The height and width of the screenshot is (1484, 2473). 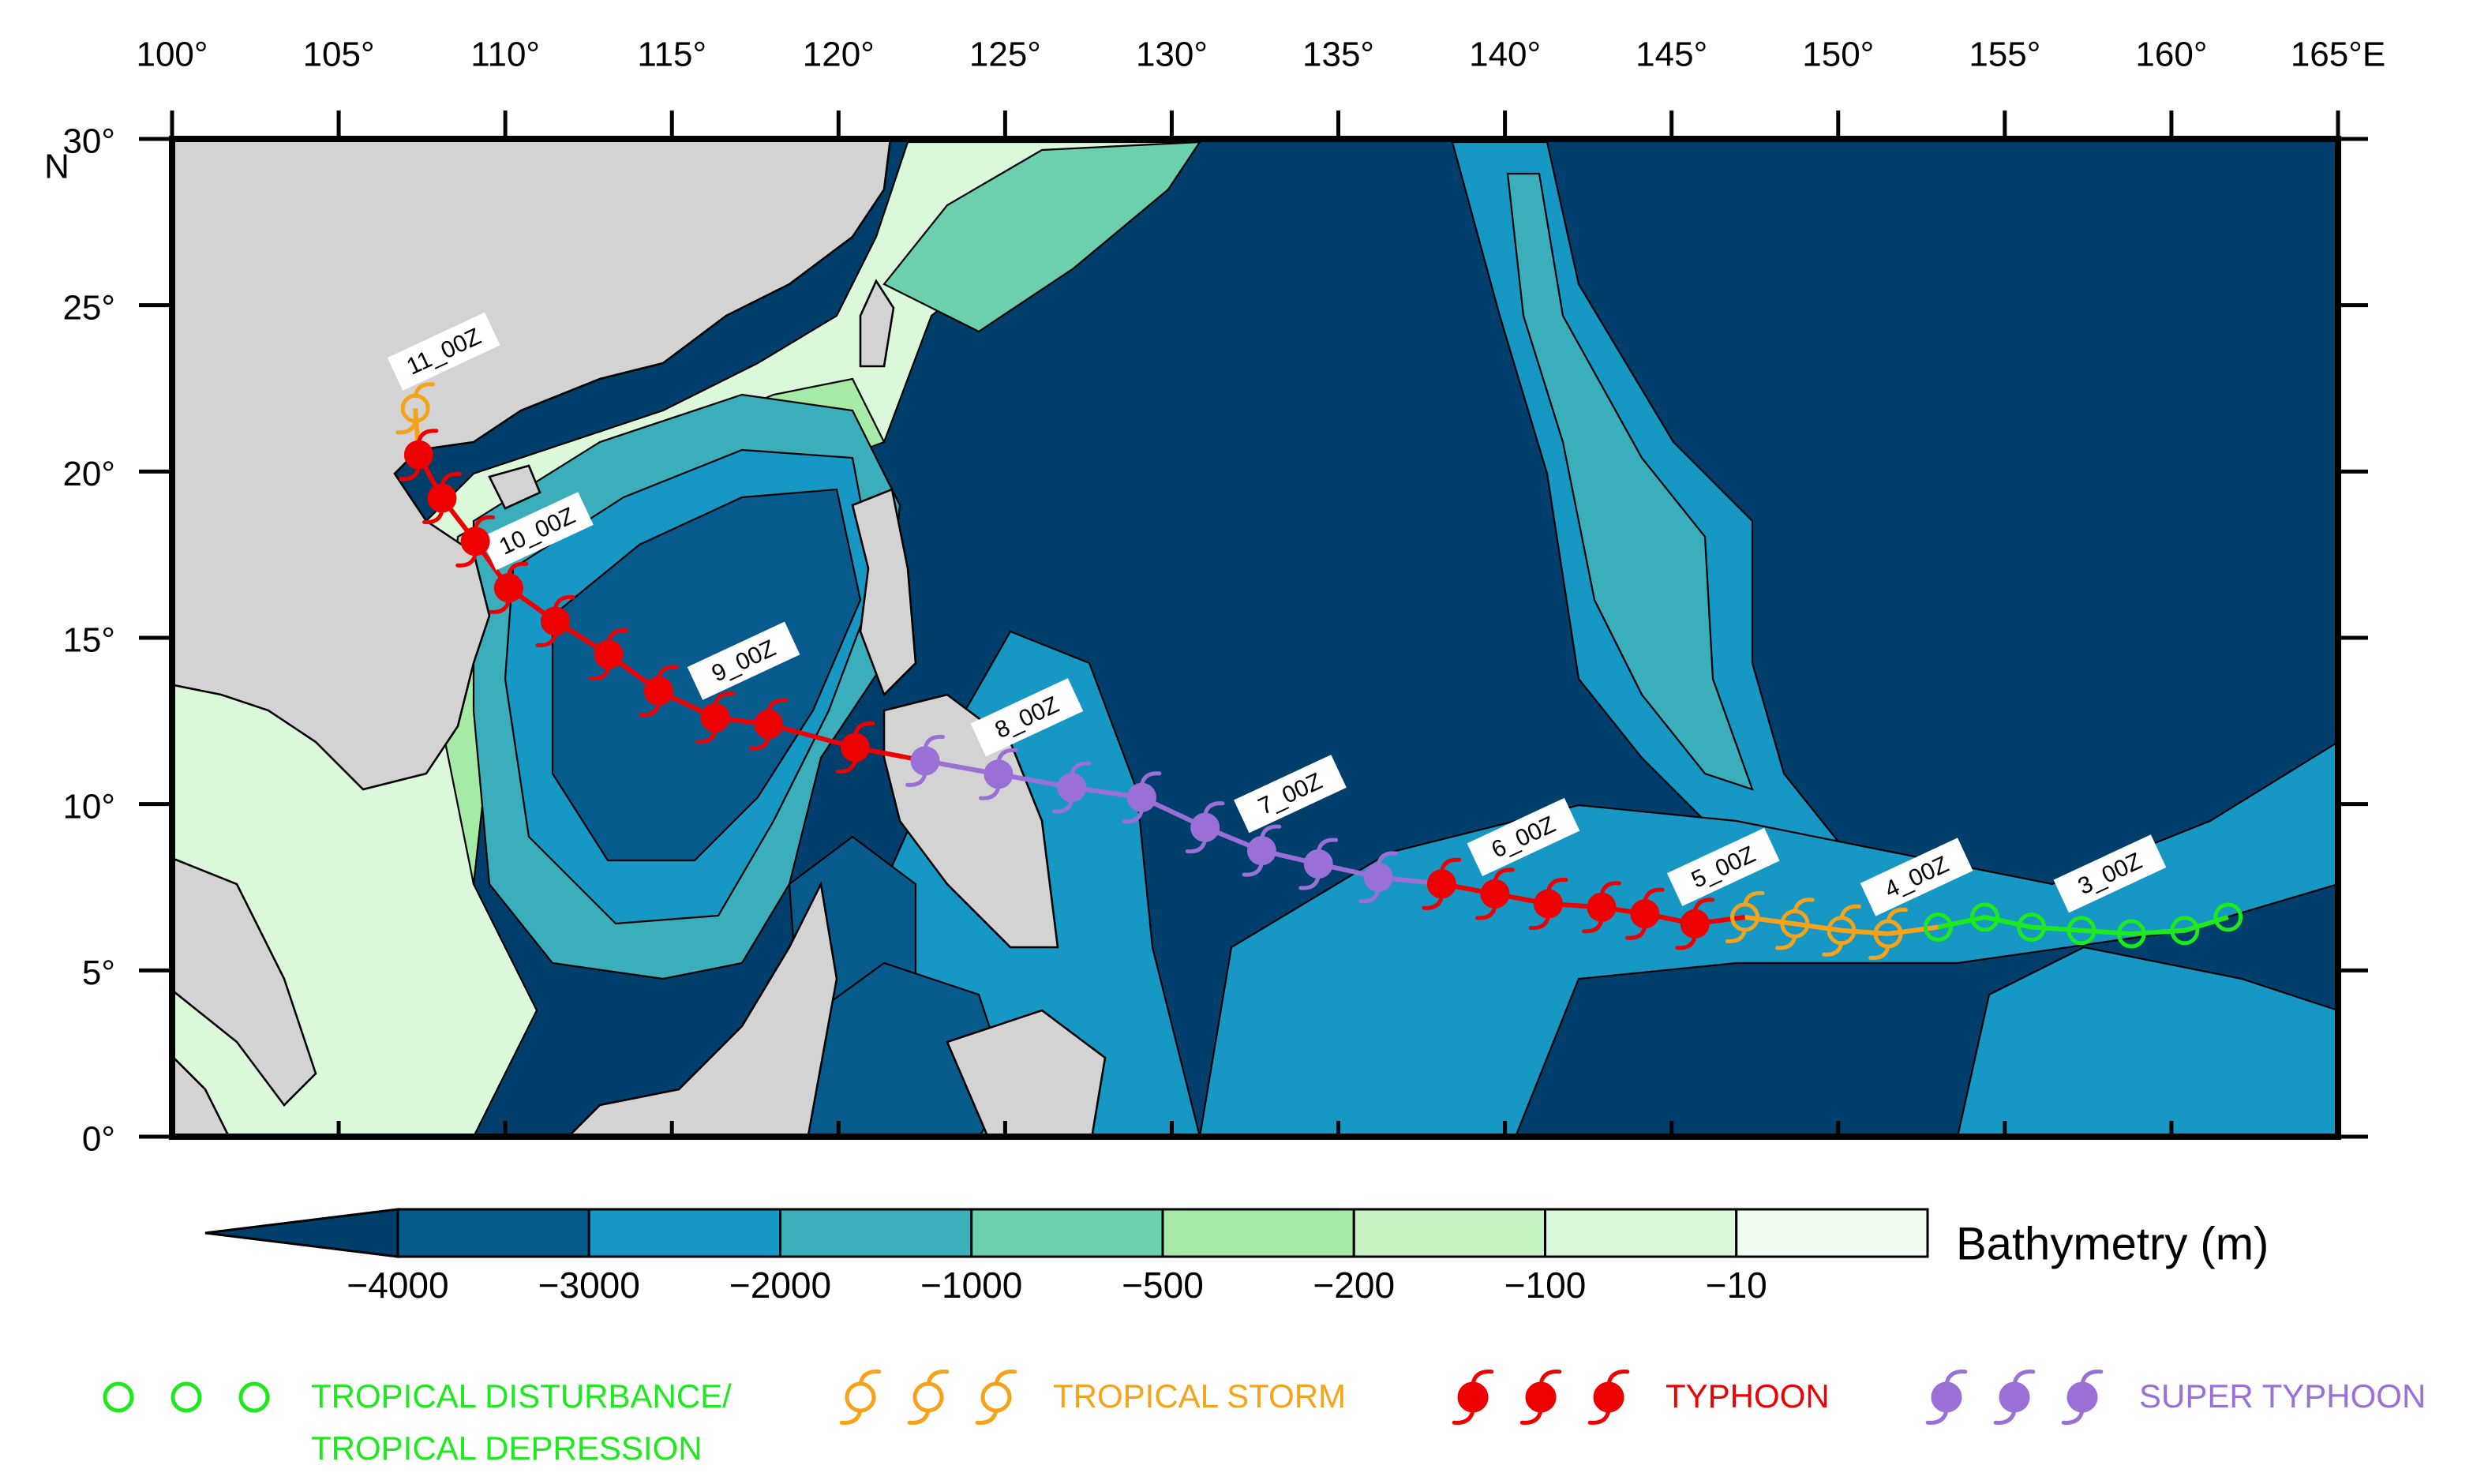 I want to click on caroline-basin, so click(x=2147, y=1041).